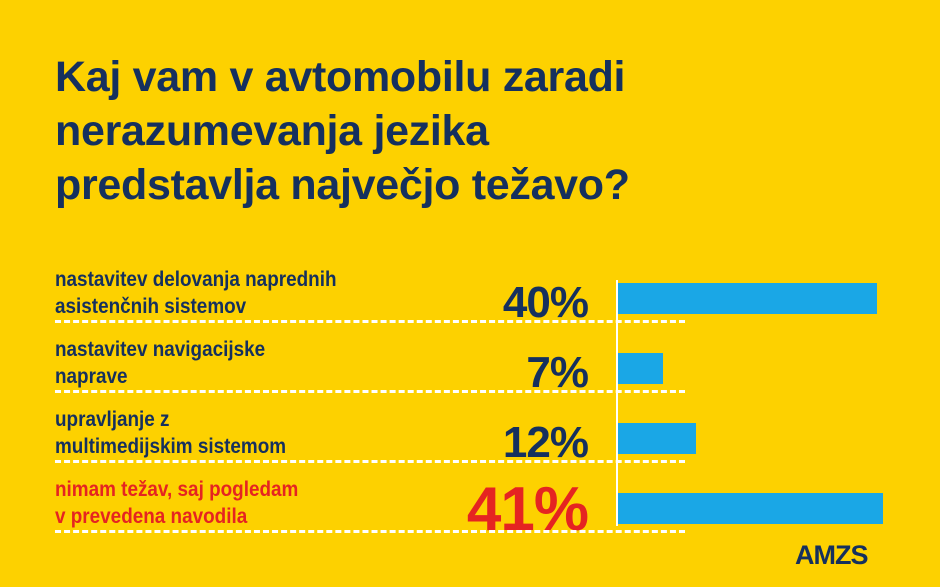  What do you see at coordinates (160, 349) in the screenshot?
I see `category-label-line: nastavitev navigacijske` at bounding box center [160, 349].